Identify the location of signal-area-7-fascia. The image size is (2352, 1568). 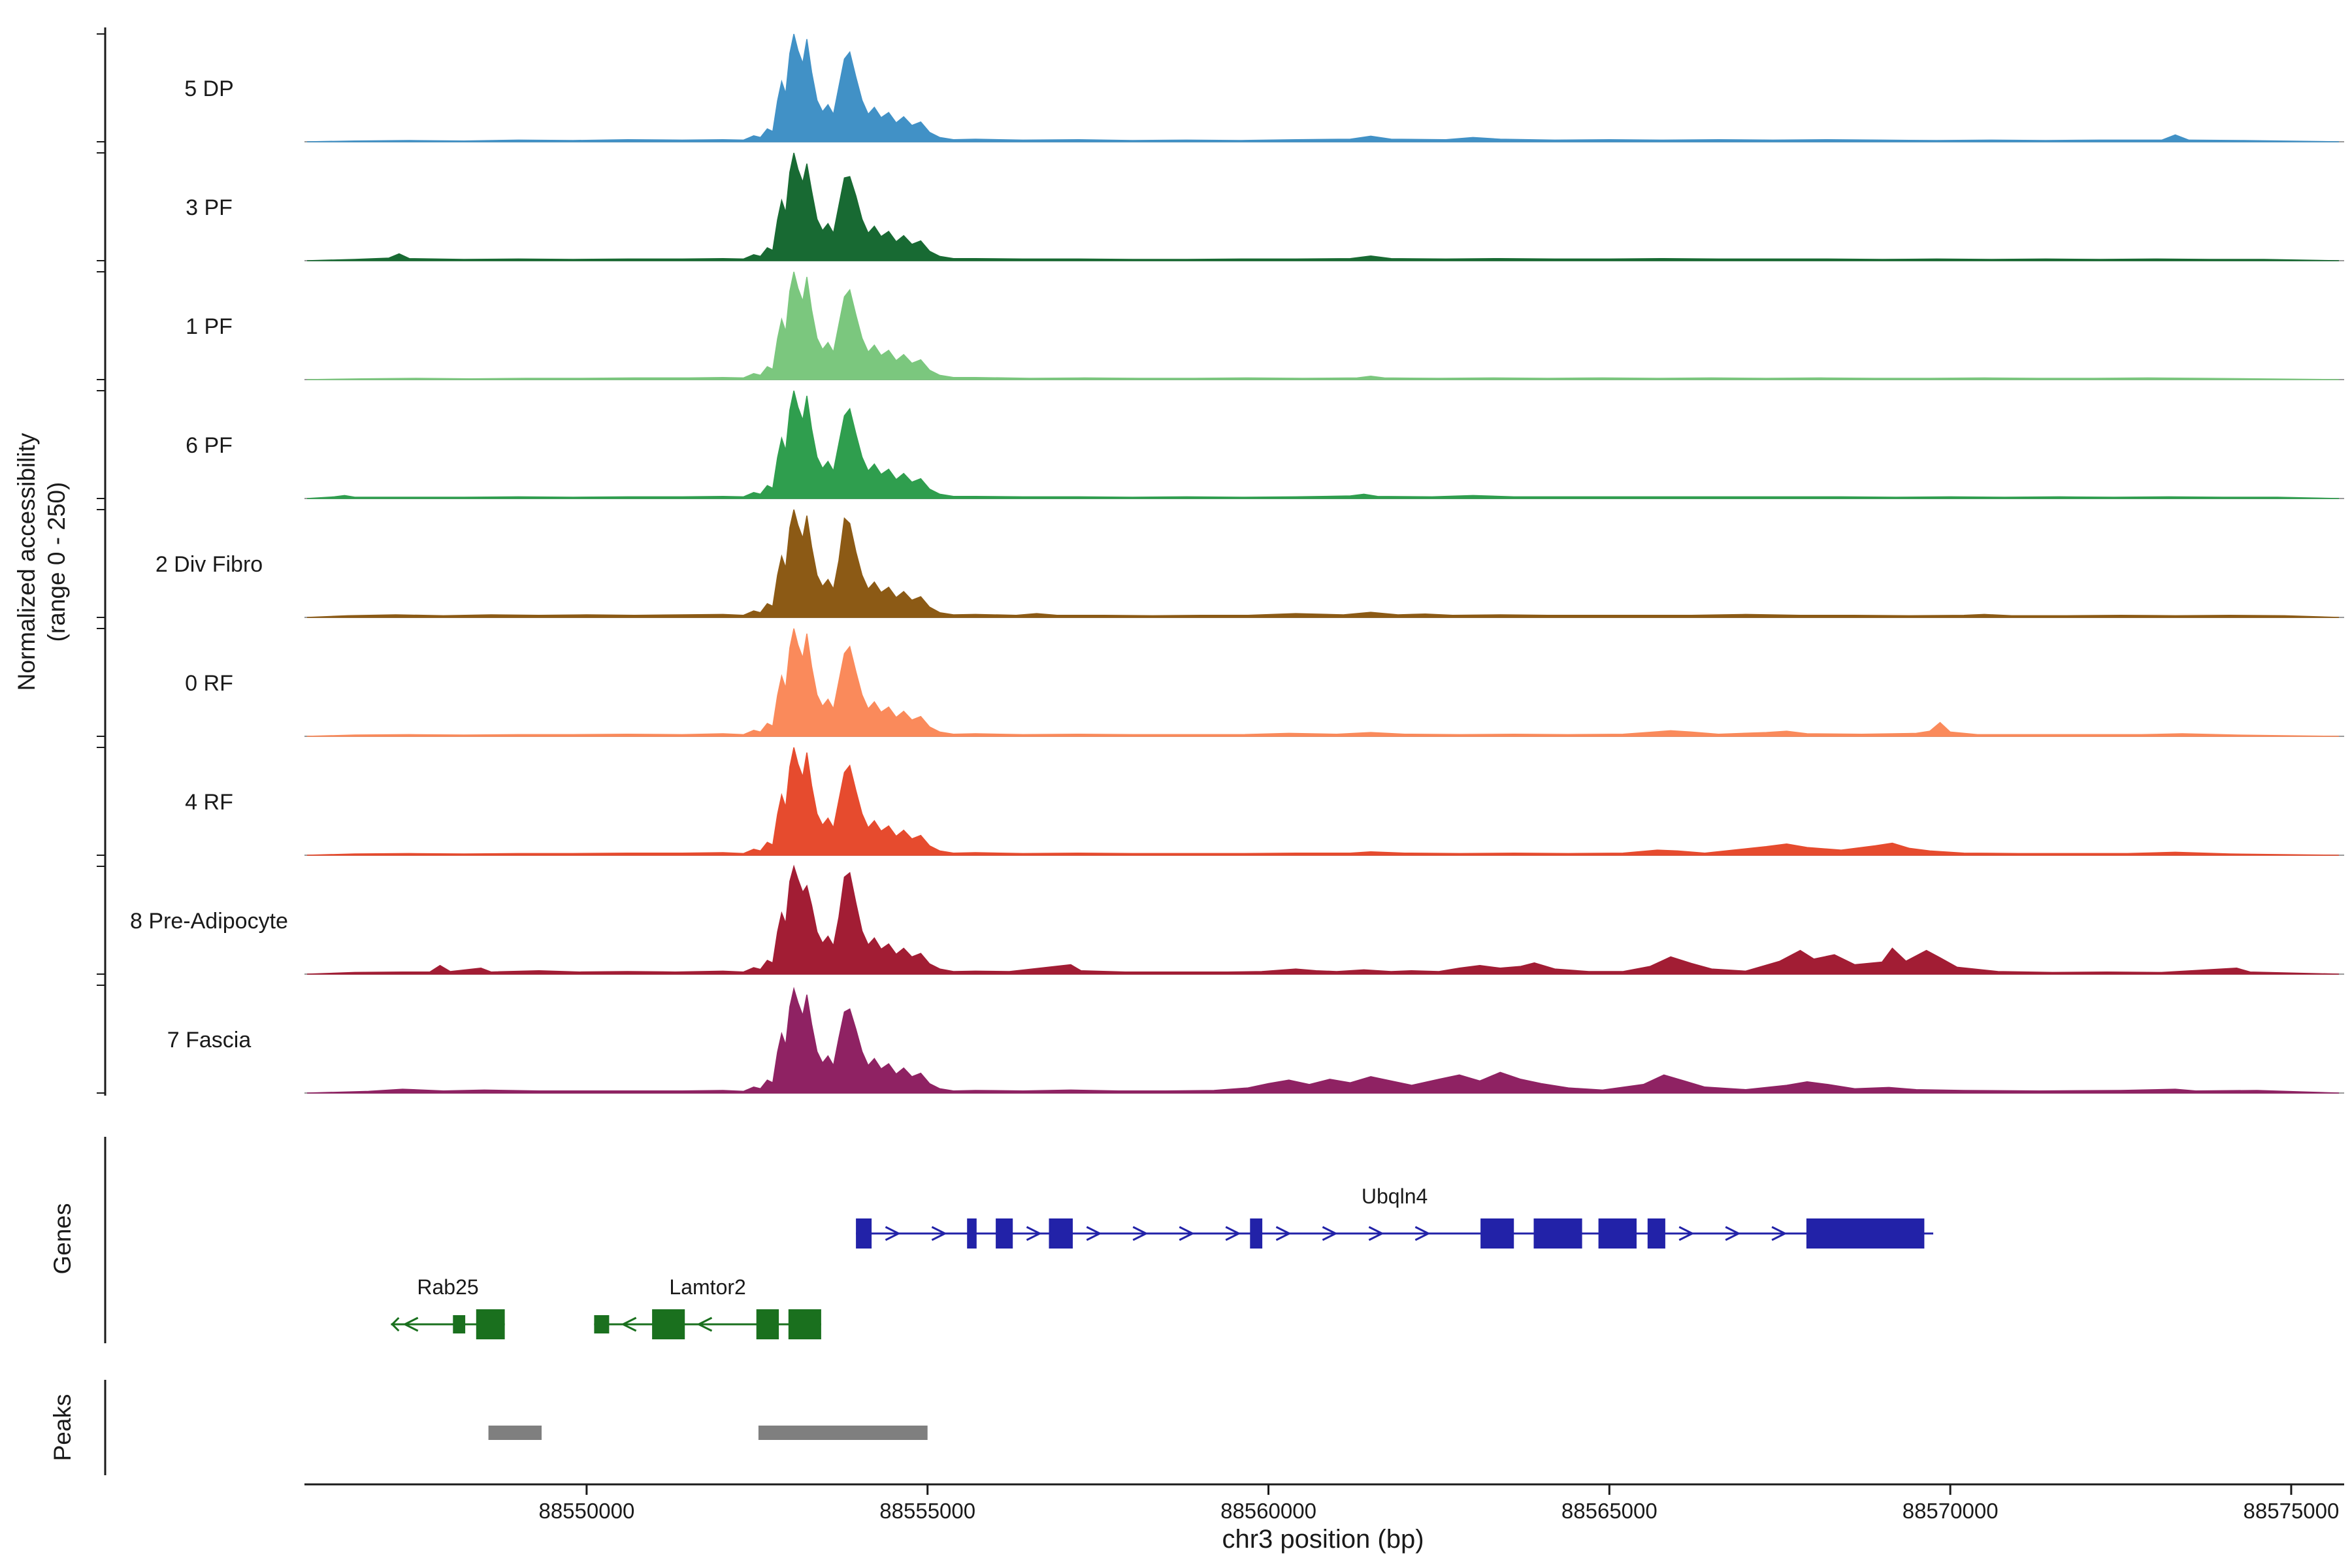
(1323, 1040).